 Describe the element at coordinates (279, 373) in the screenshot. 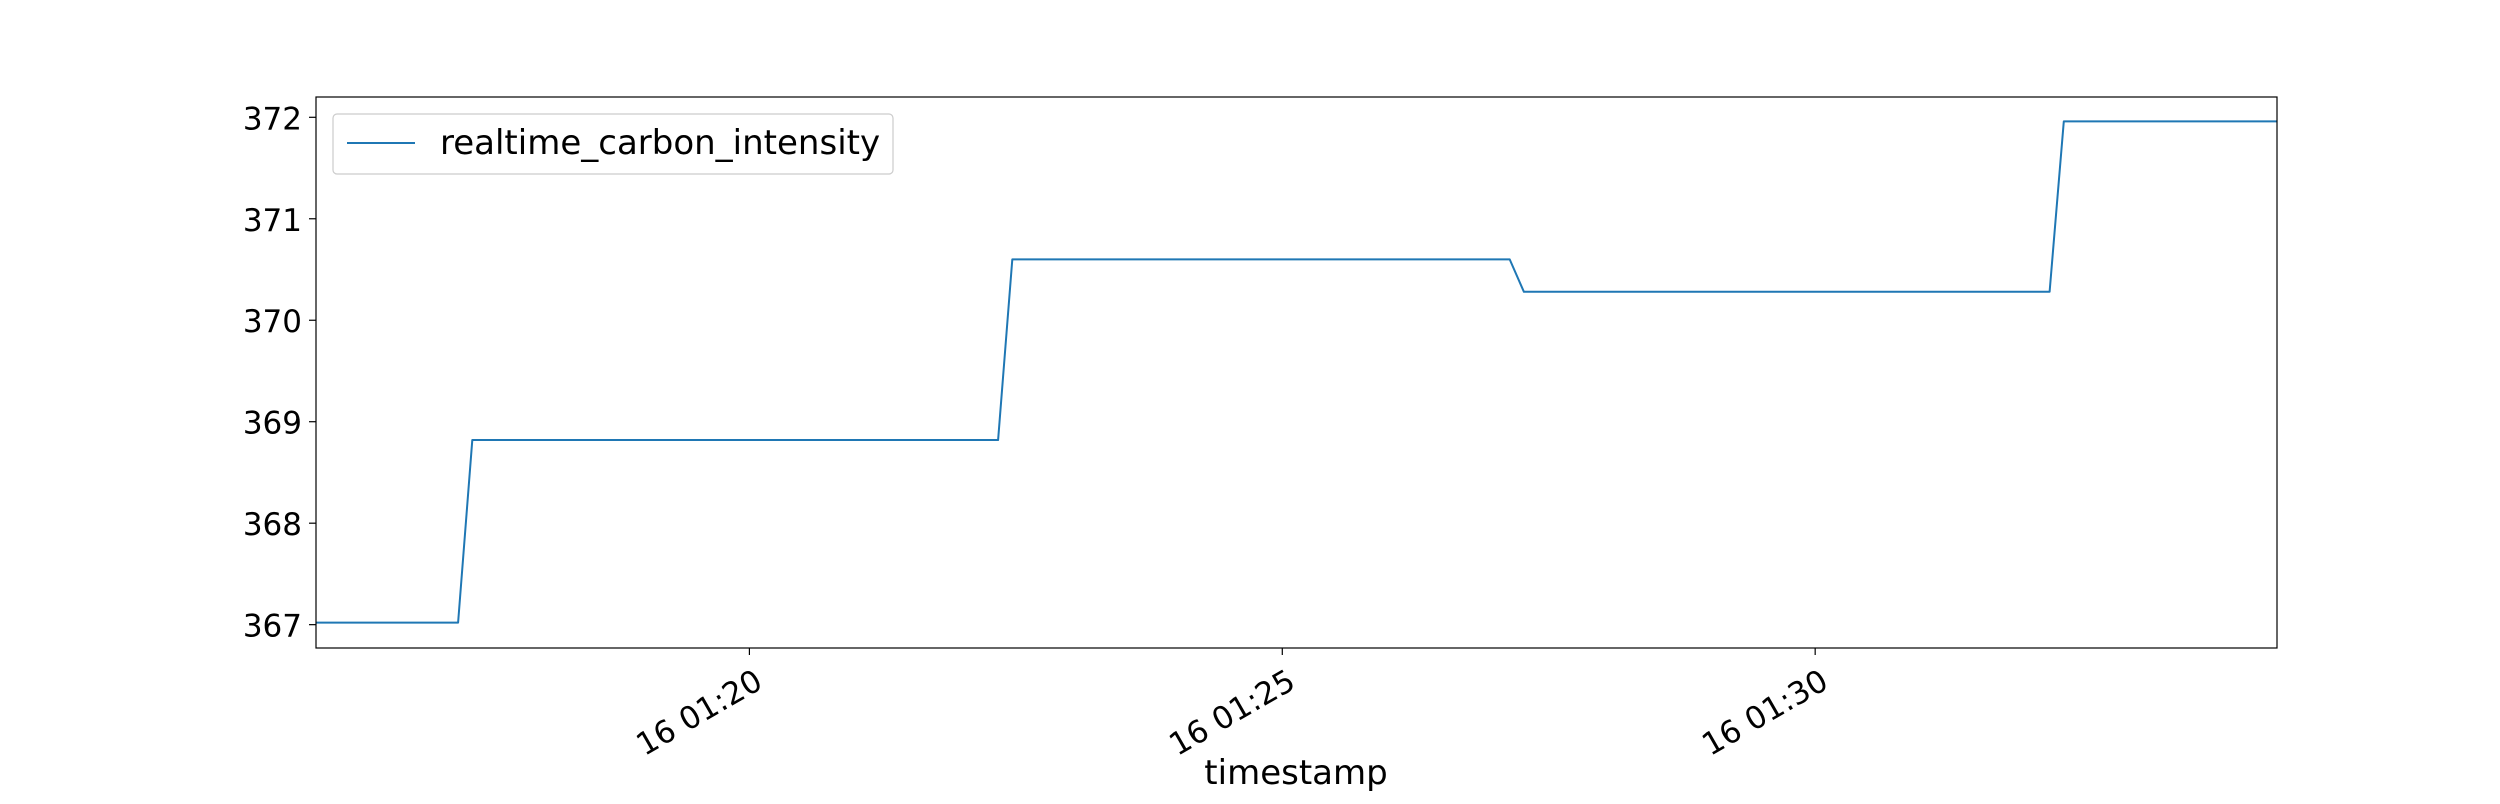

I see `y-axis: 367 368 369 370 371 372` at that location.